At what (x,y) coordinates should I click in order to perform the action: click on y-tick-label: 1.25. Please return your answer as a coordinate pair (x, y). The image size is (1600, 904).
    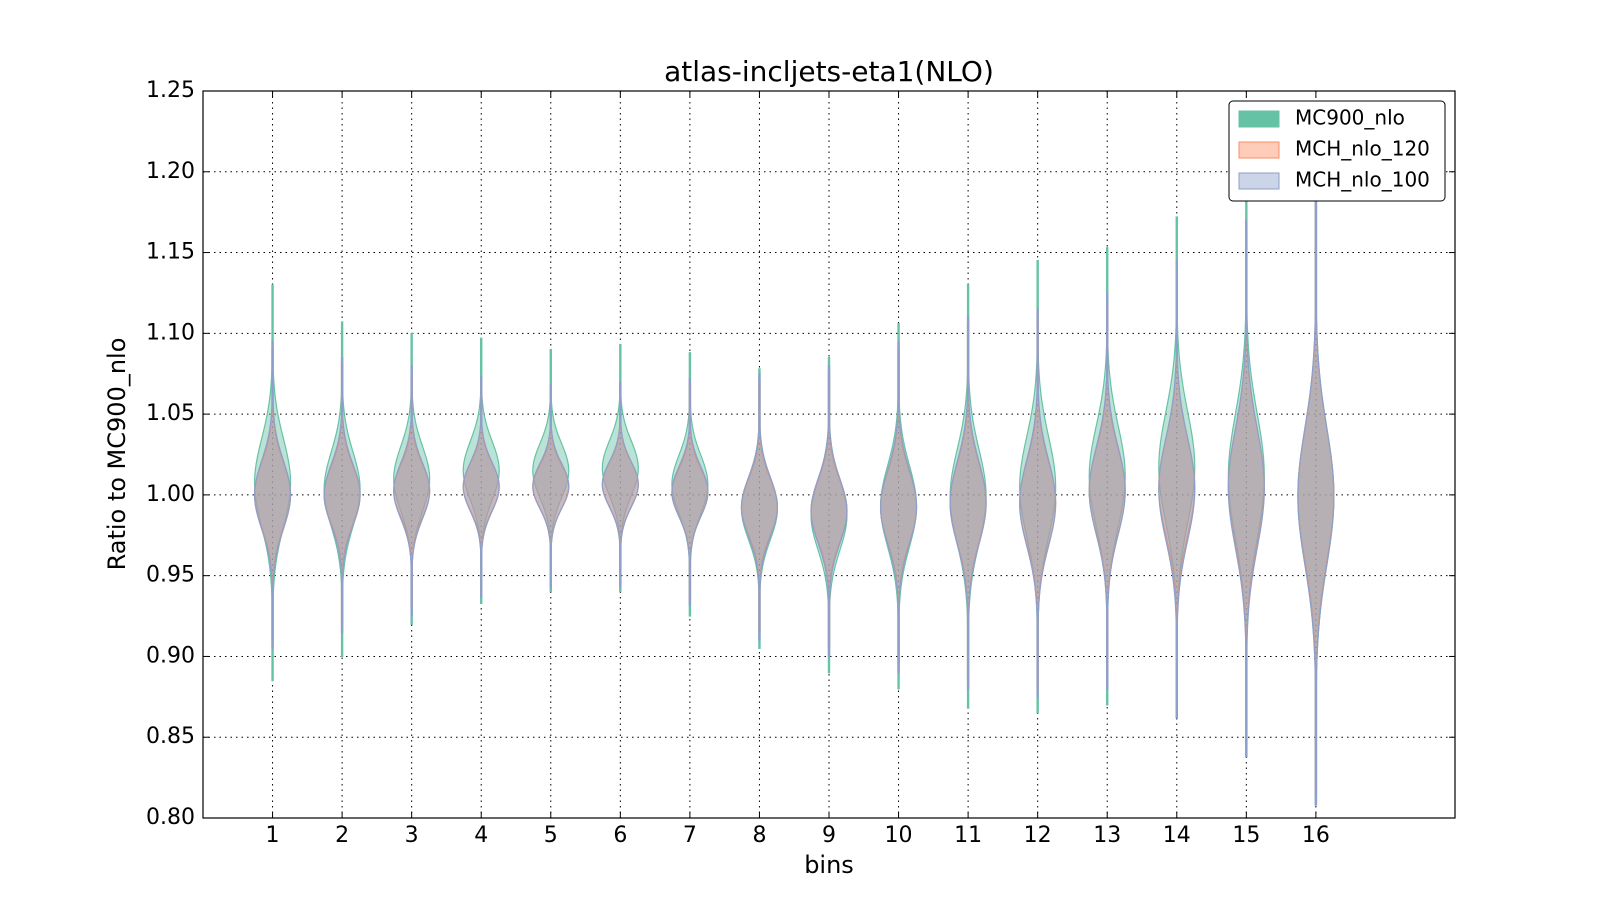
    Looking at the image, I should click on (170, 90).